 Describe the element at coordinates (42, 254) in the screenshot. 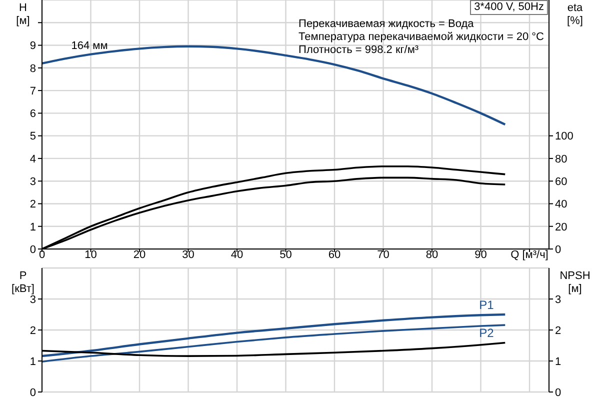

I see `x-tick-label: 0` at that location.